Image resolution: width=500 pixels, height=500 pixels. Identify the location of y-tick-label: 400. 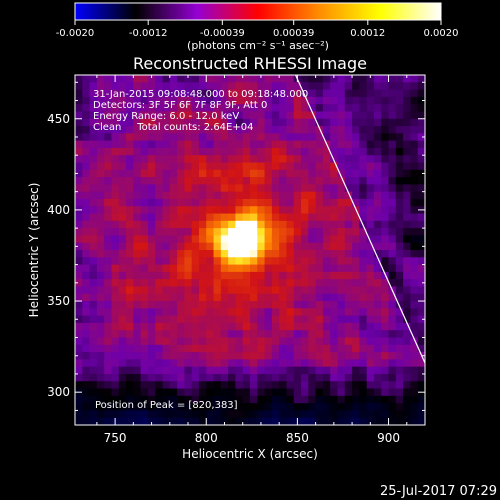
(58, 210).